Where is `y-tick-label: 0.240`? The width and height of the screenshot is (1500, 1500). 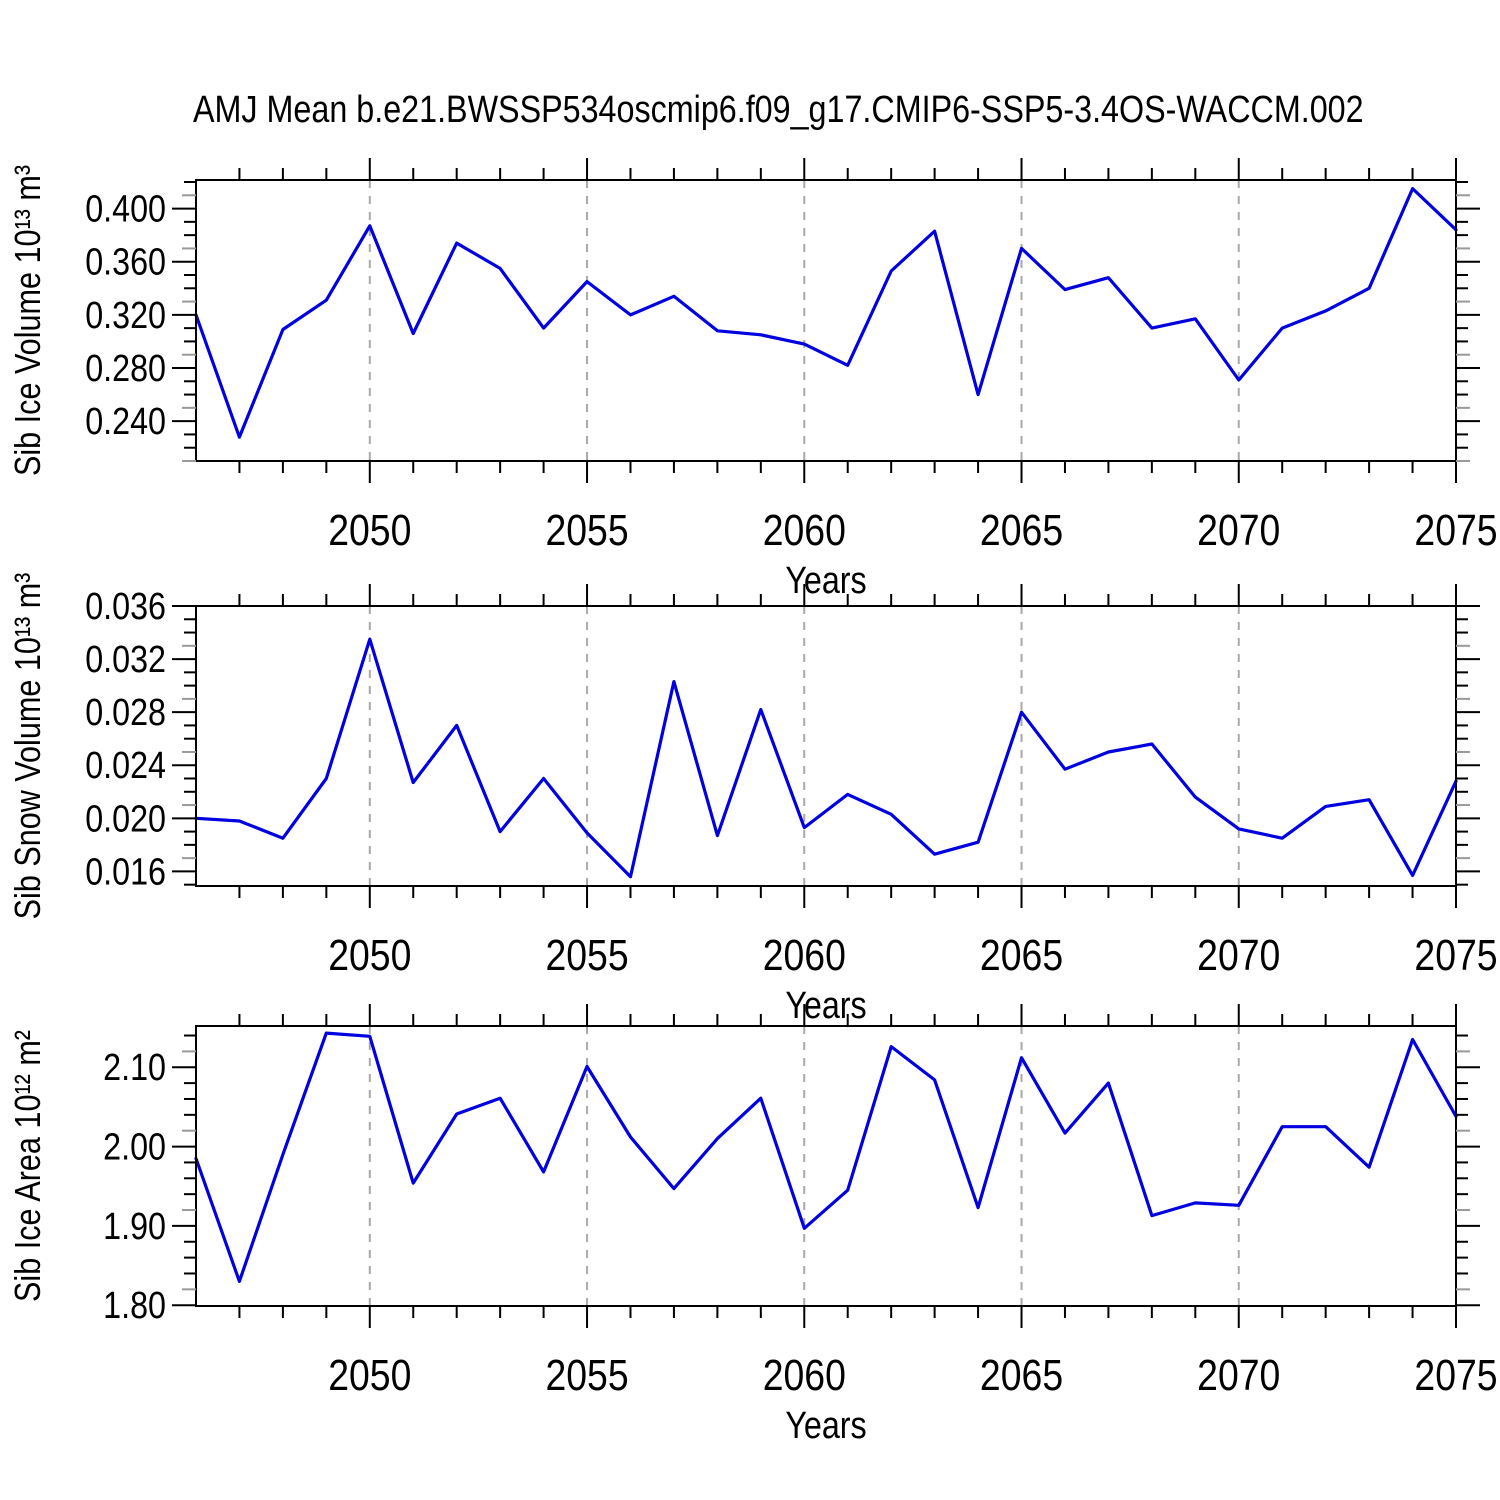 y-tick-label: 0.240 is located at coordinates (125, 422).